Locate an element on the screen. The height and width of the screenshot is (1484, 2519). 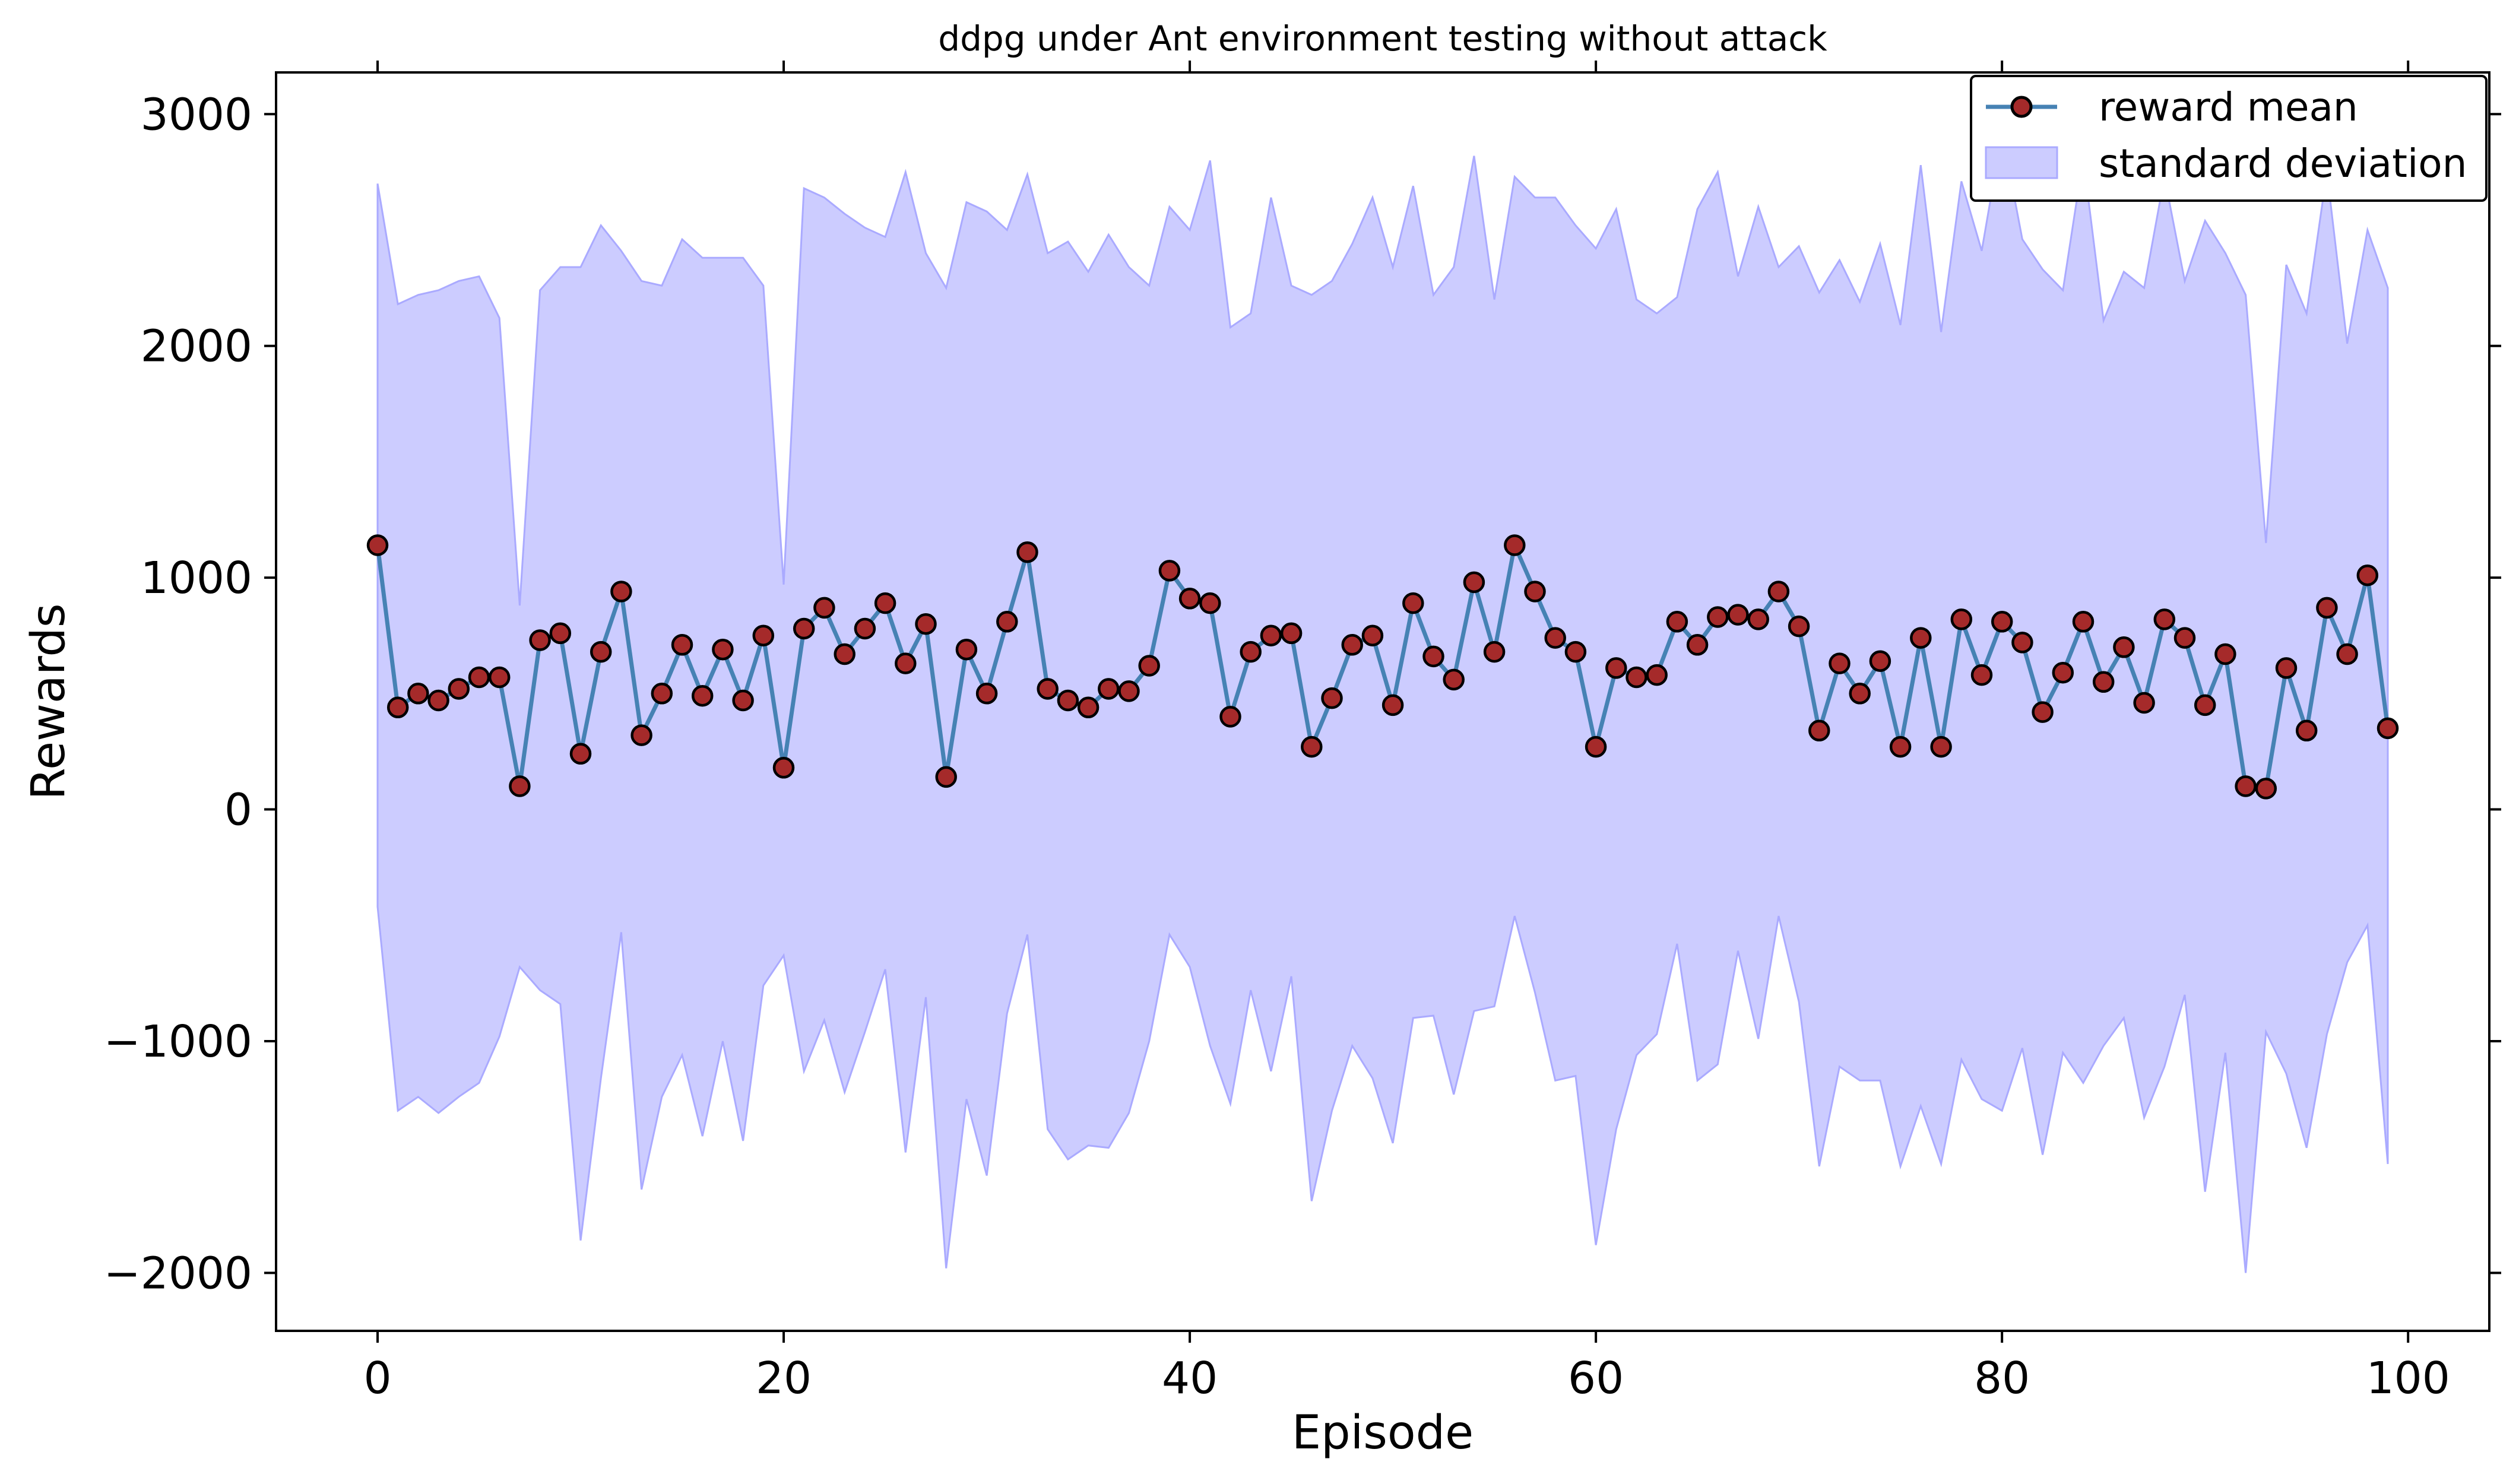
legend: reward mean standard deviation is located at coordinates (2229, 138).